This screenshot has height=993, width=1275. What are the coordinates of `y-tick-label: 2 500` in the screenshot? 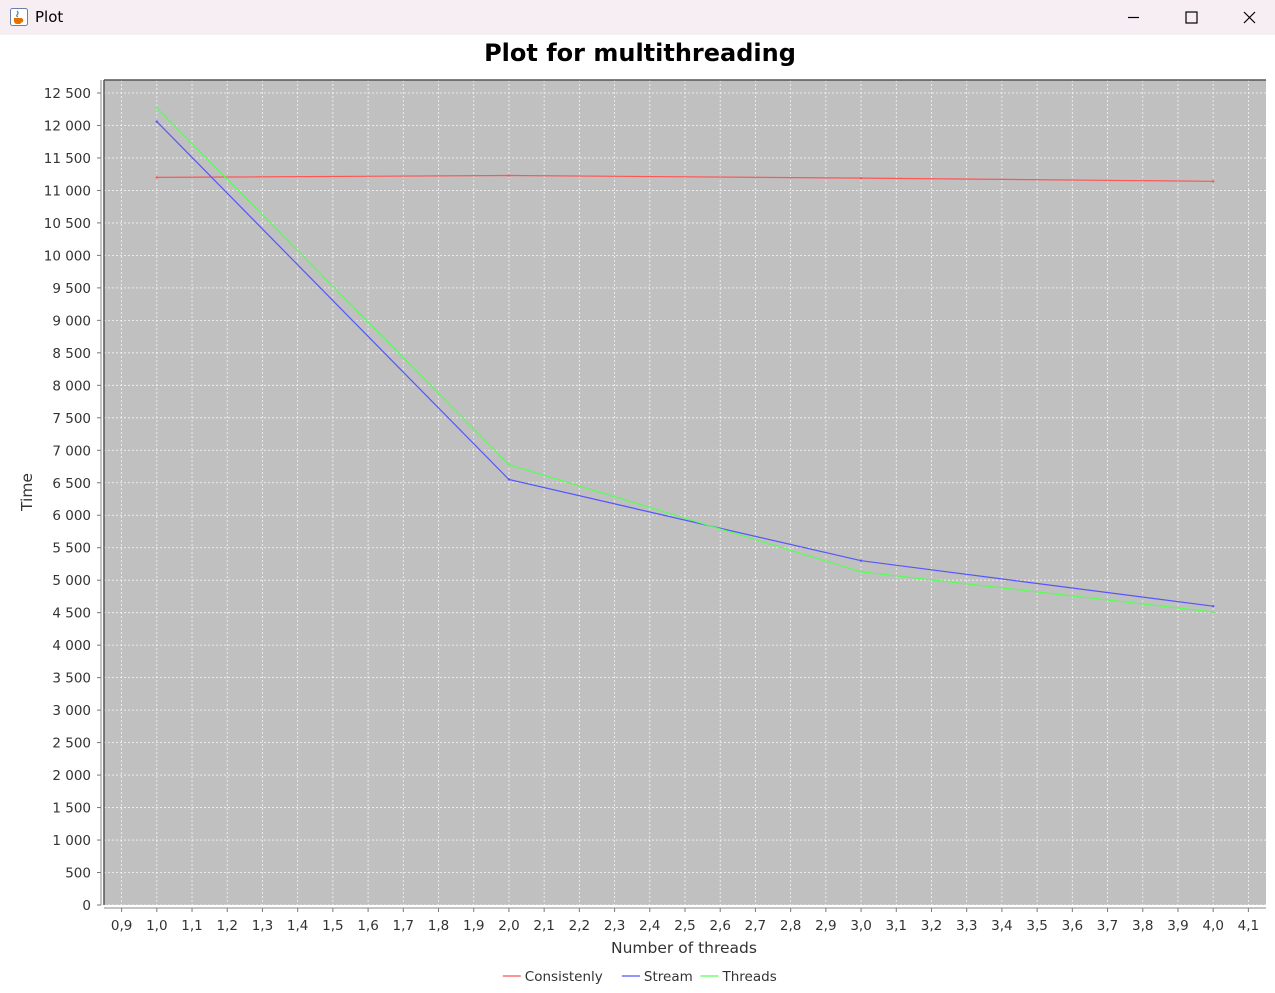 It's located at (71, 744).